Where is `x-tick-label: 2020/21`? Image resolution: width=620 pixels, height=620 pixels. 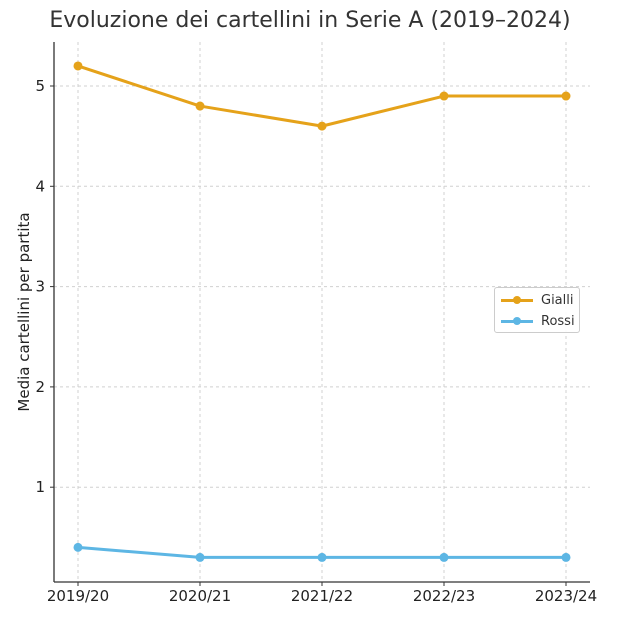 x-tick-label: 2020/21 is located at coordinates (200, 596).